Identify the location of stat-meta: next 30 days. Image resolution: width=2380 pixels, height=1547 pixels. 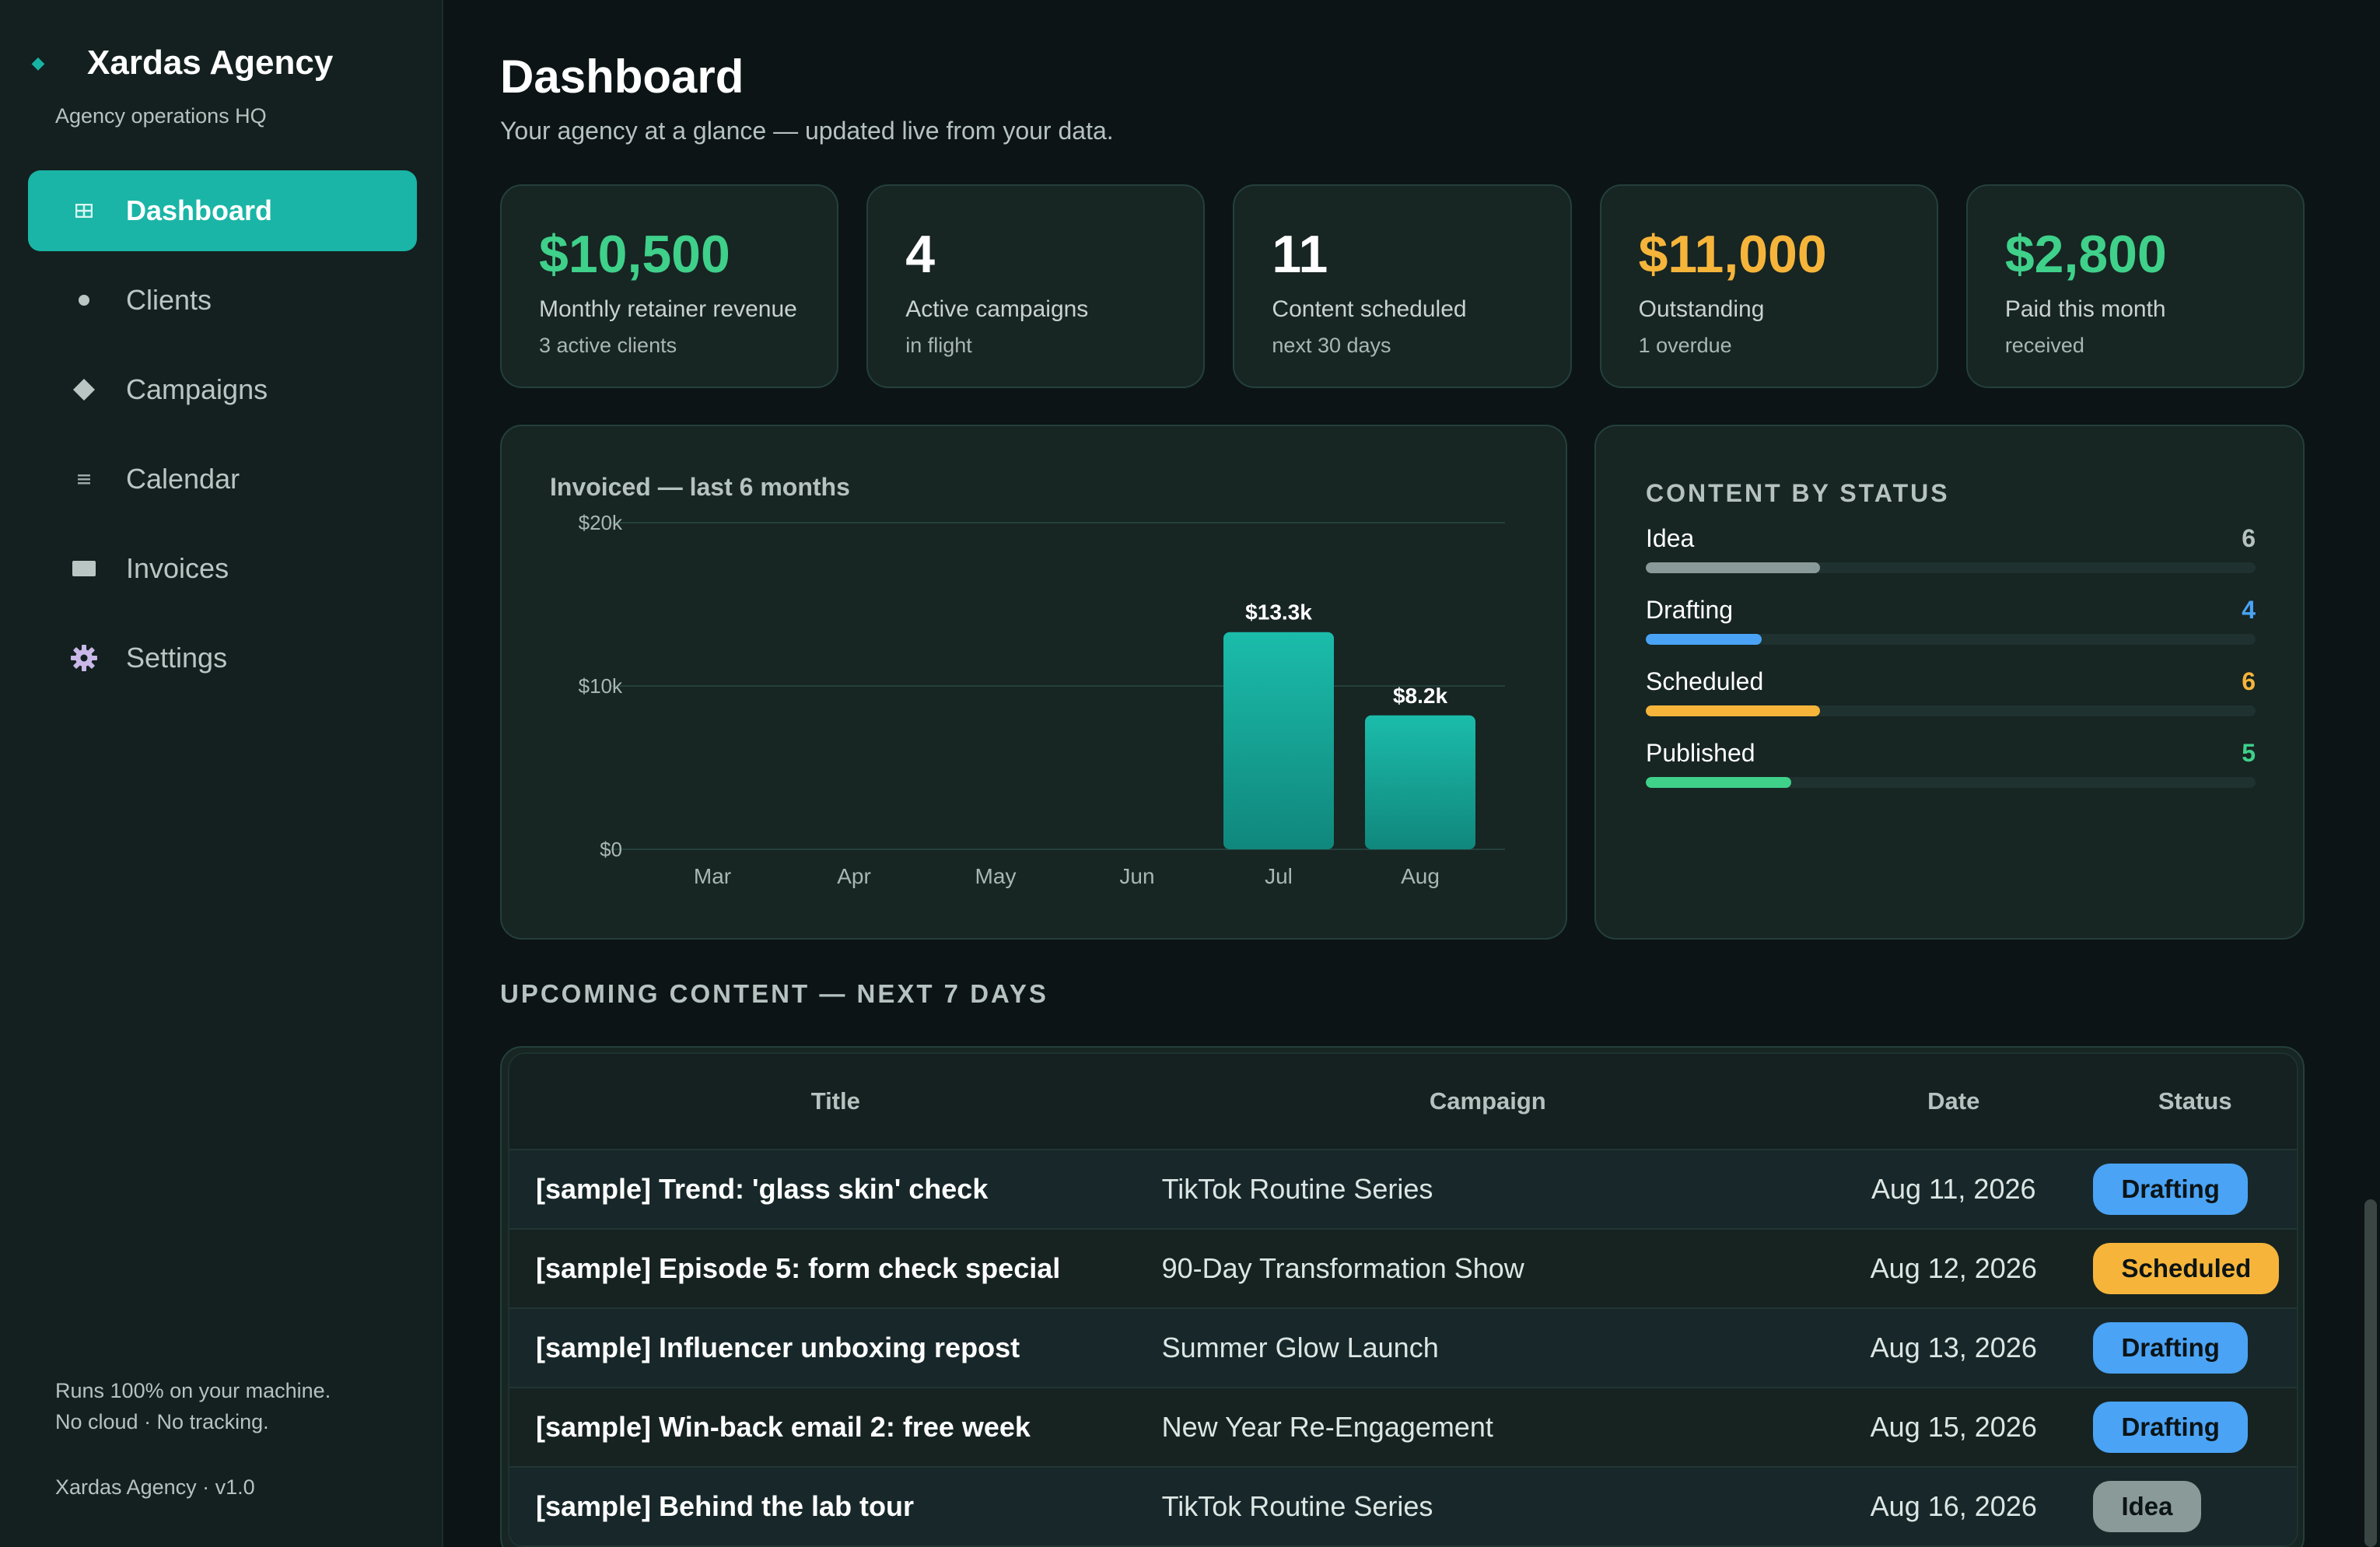
(1332, 345).